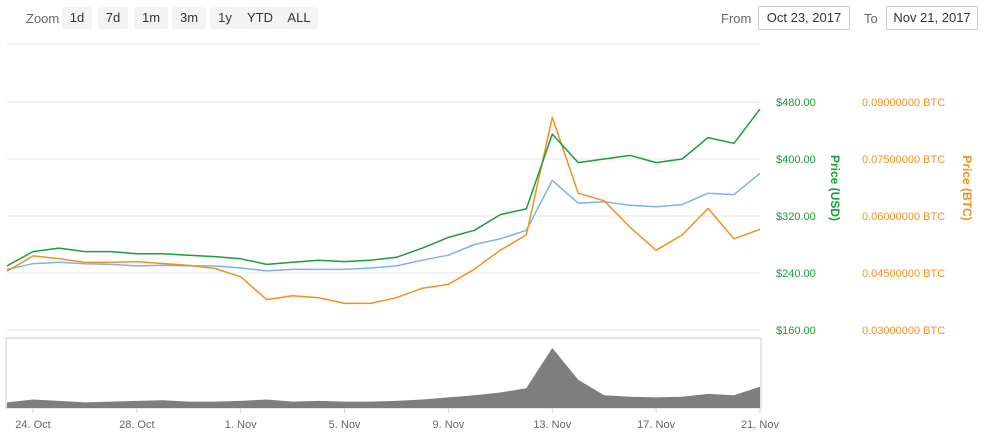 The image size is (991, 447). I want to click on zoom-label: Zoom, so click(43, 18).